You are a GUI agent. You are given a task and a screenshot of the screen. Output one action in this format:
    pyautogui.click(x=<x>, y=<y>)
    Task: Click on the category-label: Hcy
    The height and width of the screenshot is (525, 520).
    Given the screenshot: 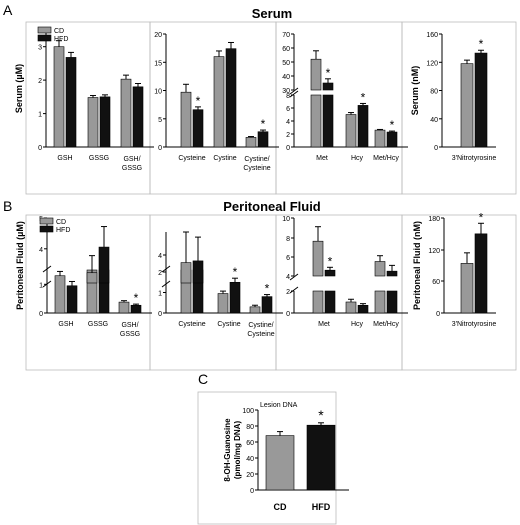 What is the action you would take?
    pyautogui.click(x=357, y=158)
    